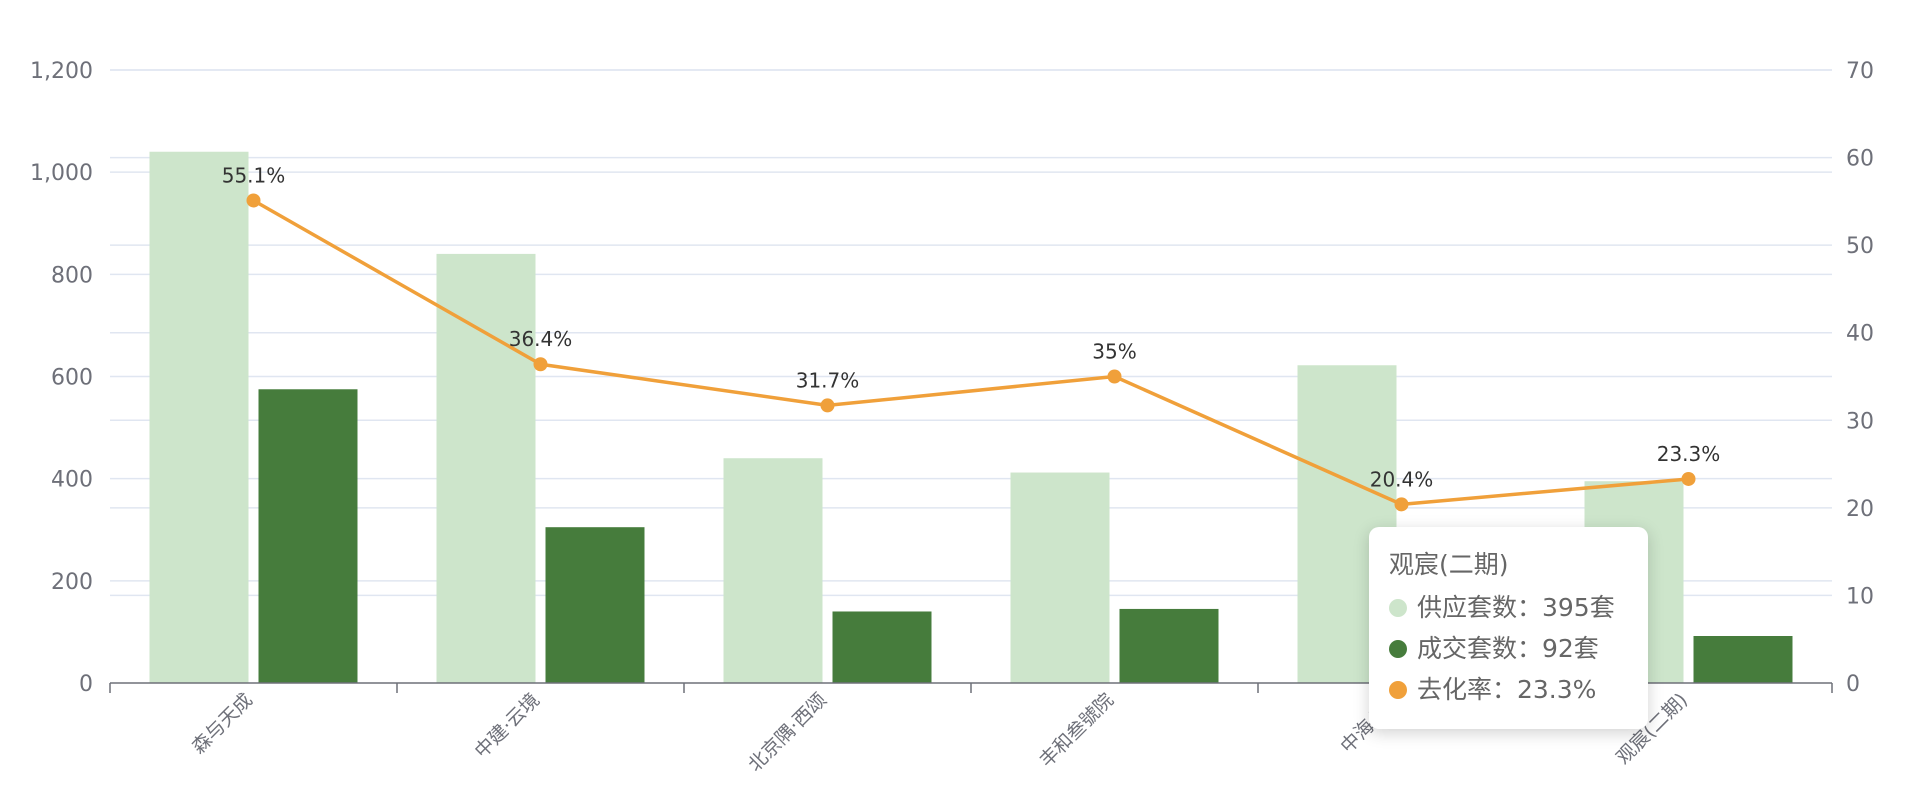 Image resolution: width=1918 pixels, height=806 pixels. What do you see at coordinates (254, 175) in the screenshot?
I see `rate-data-label: 55.1%` at bounding box center [254, 175].